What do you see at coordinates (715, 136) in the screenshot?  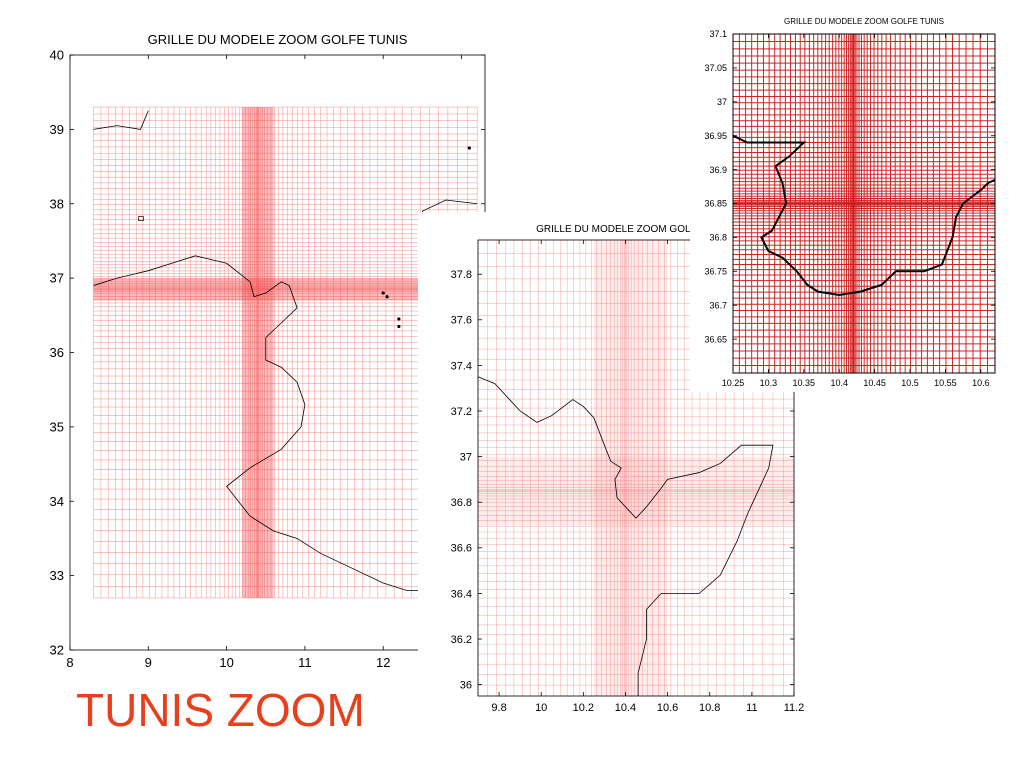 I see `y-tick-label: 36.95` at bounding box center [715, 136].